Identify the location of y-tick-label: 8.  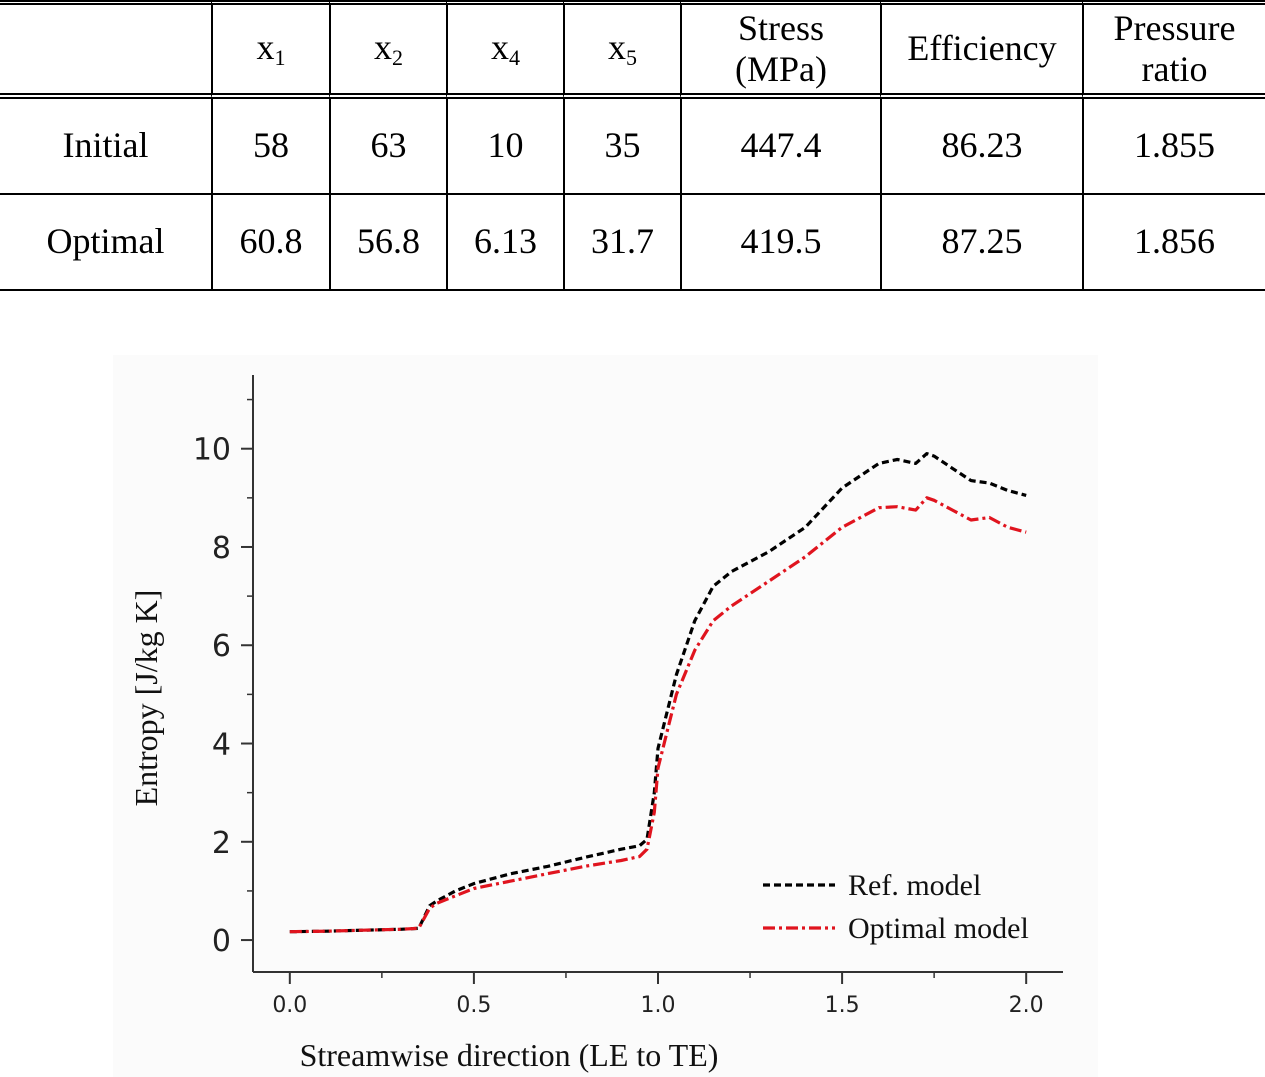
(221, 548).